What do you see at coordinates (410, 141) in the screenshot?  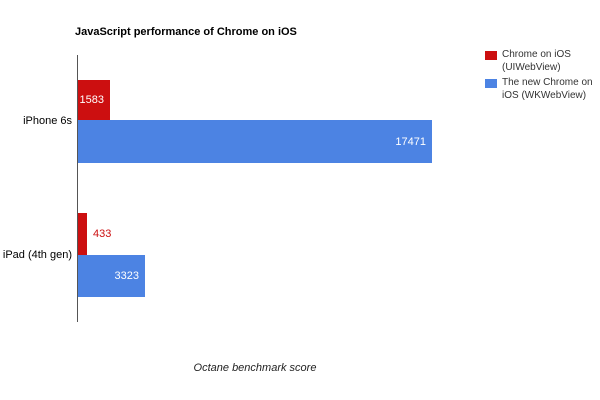 I see `bar-value-iphone6s-wkwebview: 17471` at bounding box center [410, 141].